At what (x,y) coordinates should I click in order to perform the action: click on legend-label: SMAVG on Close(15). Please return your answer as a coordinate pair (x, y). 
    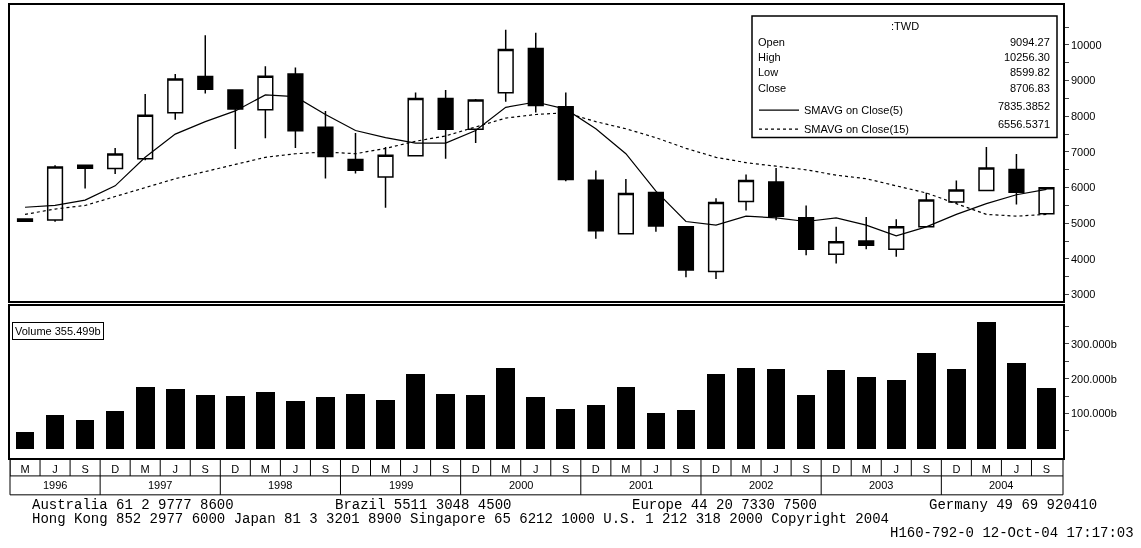
    Looking at the image, I should click on (856, 129).